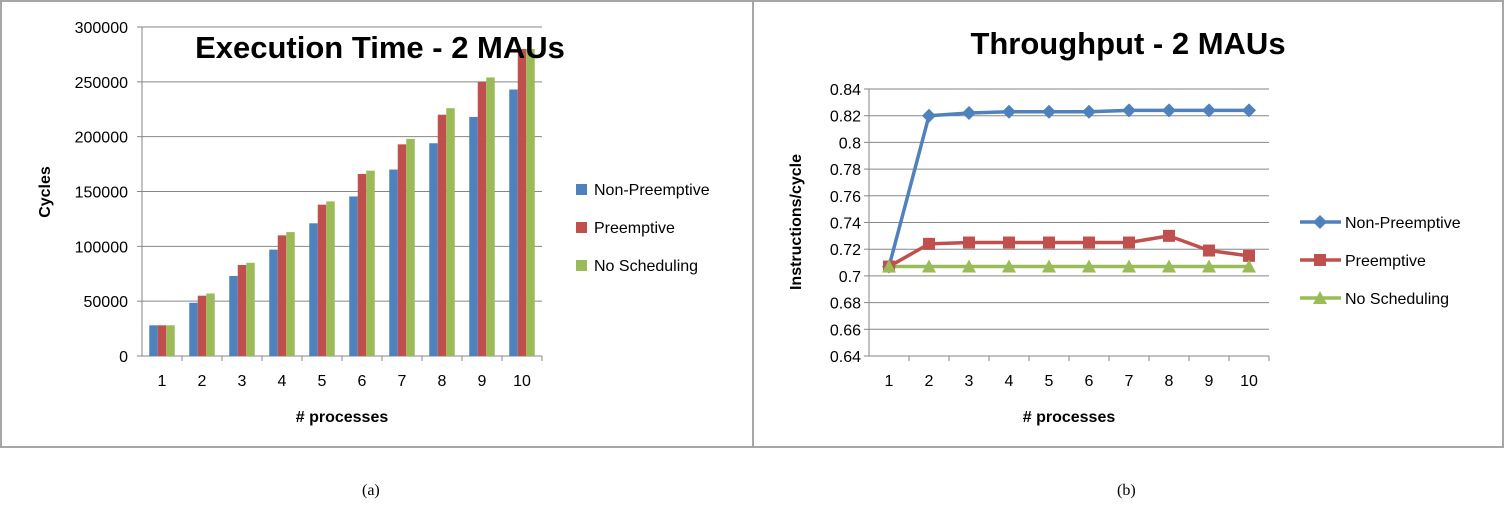 The height and width of the screenshot is (517, 1505). What do you see at coordinates (845, 304) in the screenshot?
I see `y-tick-label: 0.68` at bounding box center [845, 304].